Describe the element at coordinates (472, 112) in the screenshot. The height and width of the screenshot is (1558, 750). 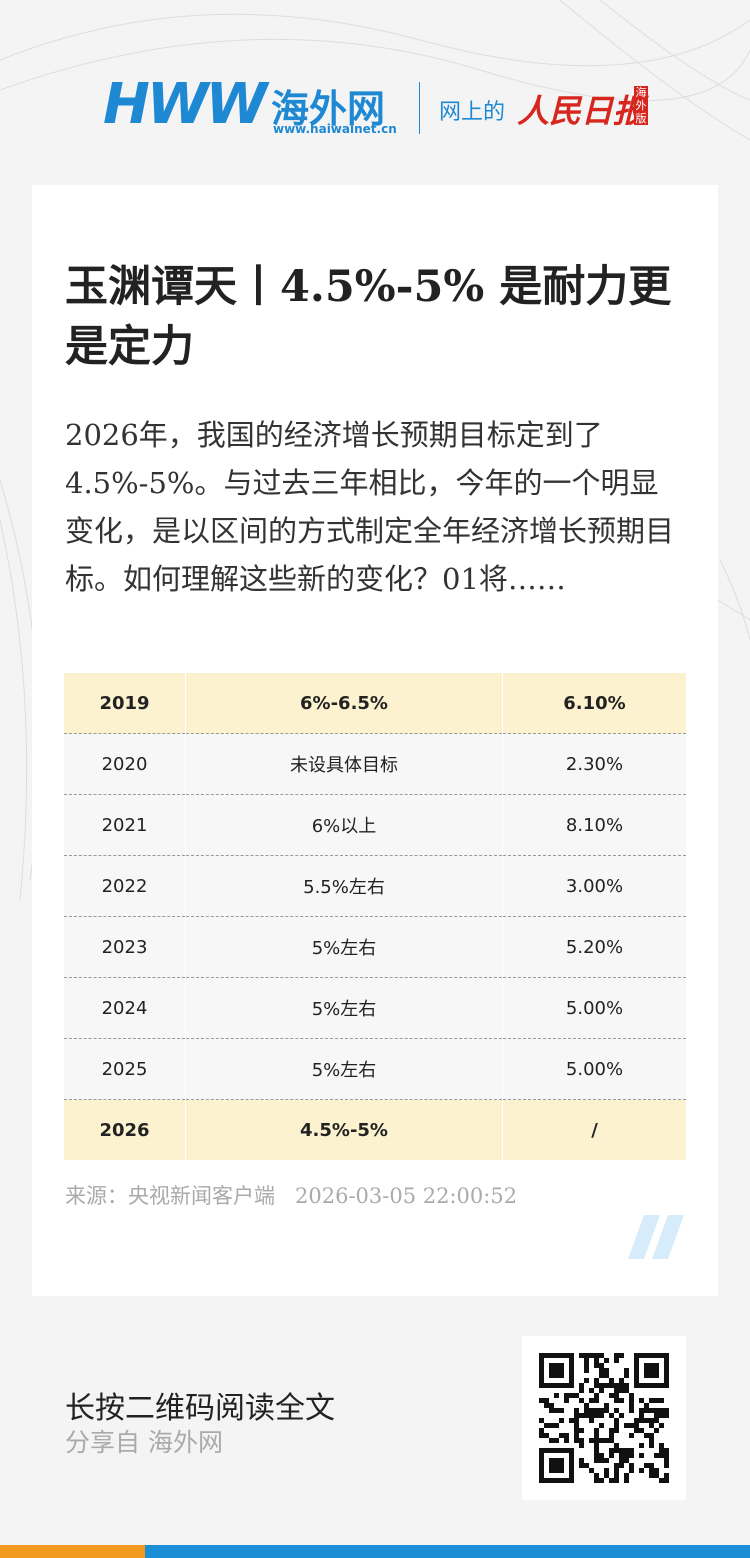
I see `tagline: 网上的` at that location.